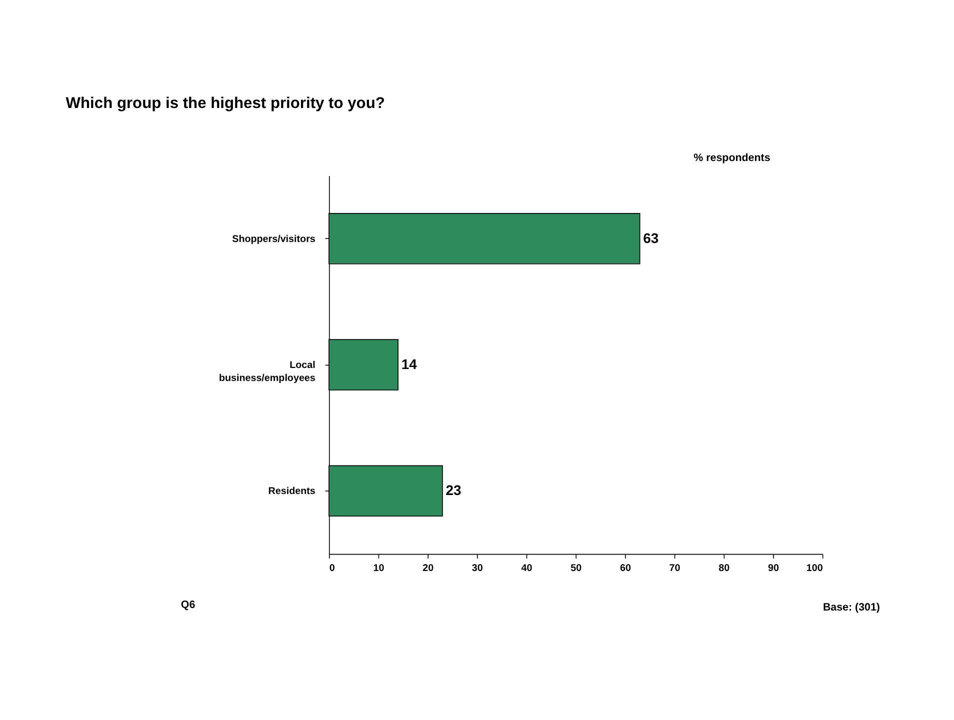 This screenshot has height=720, width=954. Describe the element at coordinates (267, 372) in the screenshot. I see `y-tick-label: Local business/employees` at that location.